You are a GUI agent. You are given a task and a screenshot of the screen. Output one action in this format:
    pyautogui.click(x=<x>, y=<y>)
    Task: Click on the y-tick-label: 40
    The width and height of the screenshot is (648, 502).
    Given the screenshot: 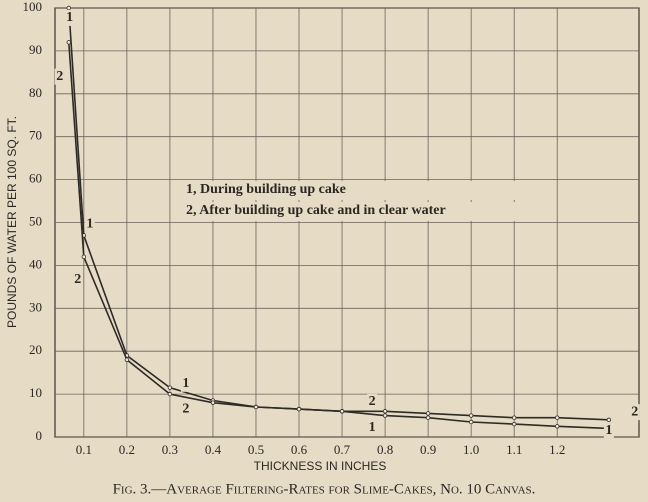 What is the action you would take?
    pyautogui.click(x=35, y=263)
    